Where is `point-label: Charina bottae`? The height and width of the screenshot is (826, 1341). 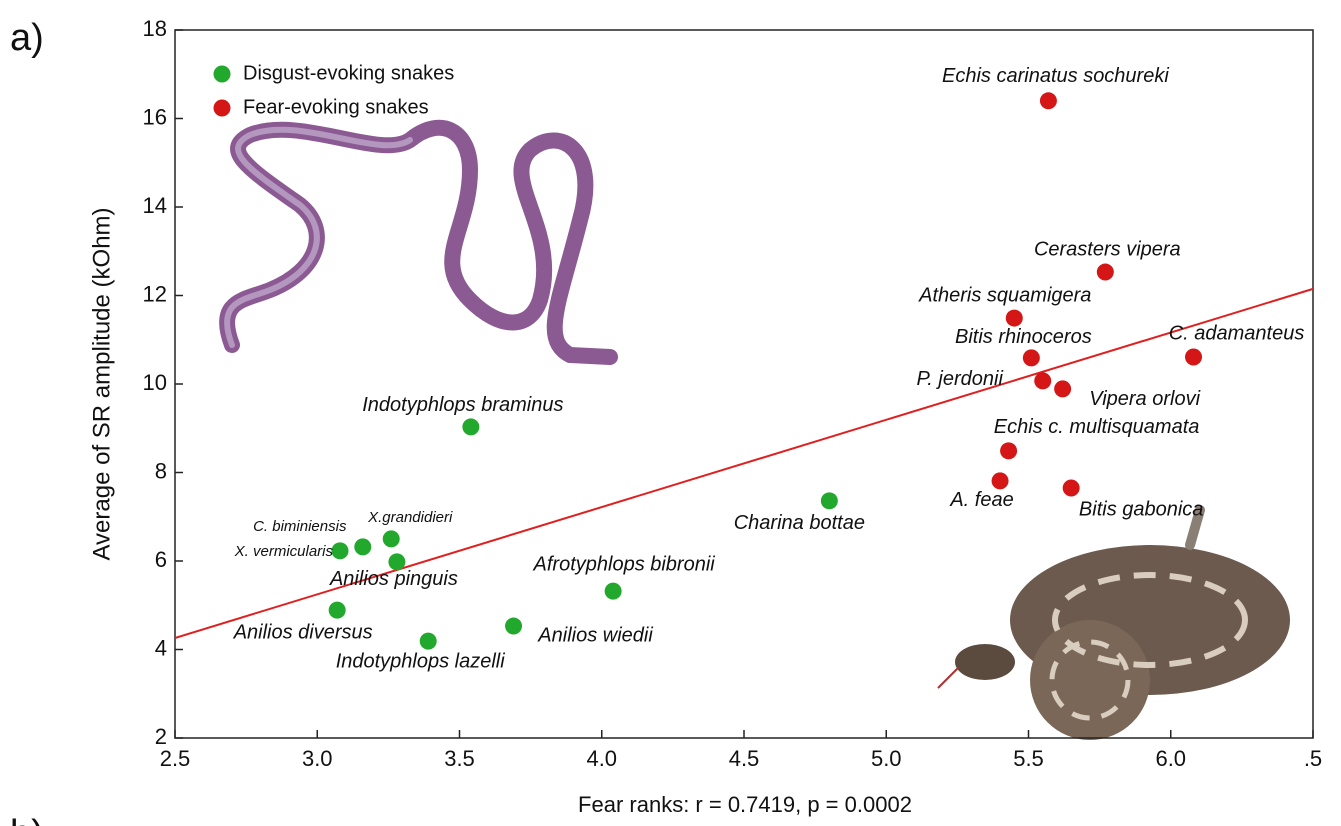
point-label: Charina bottae is located at coordinates (799, 523).